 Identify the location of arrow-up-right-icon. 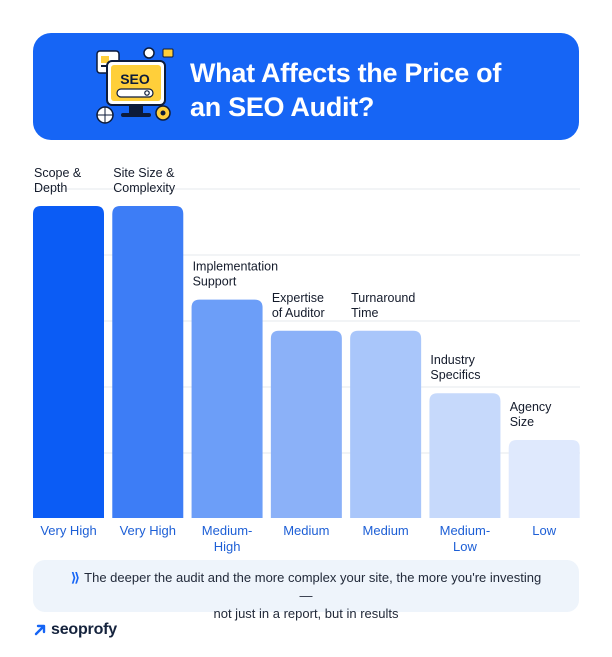
(40, 630).